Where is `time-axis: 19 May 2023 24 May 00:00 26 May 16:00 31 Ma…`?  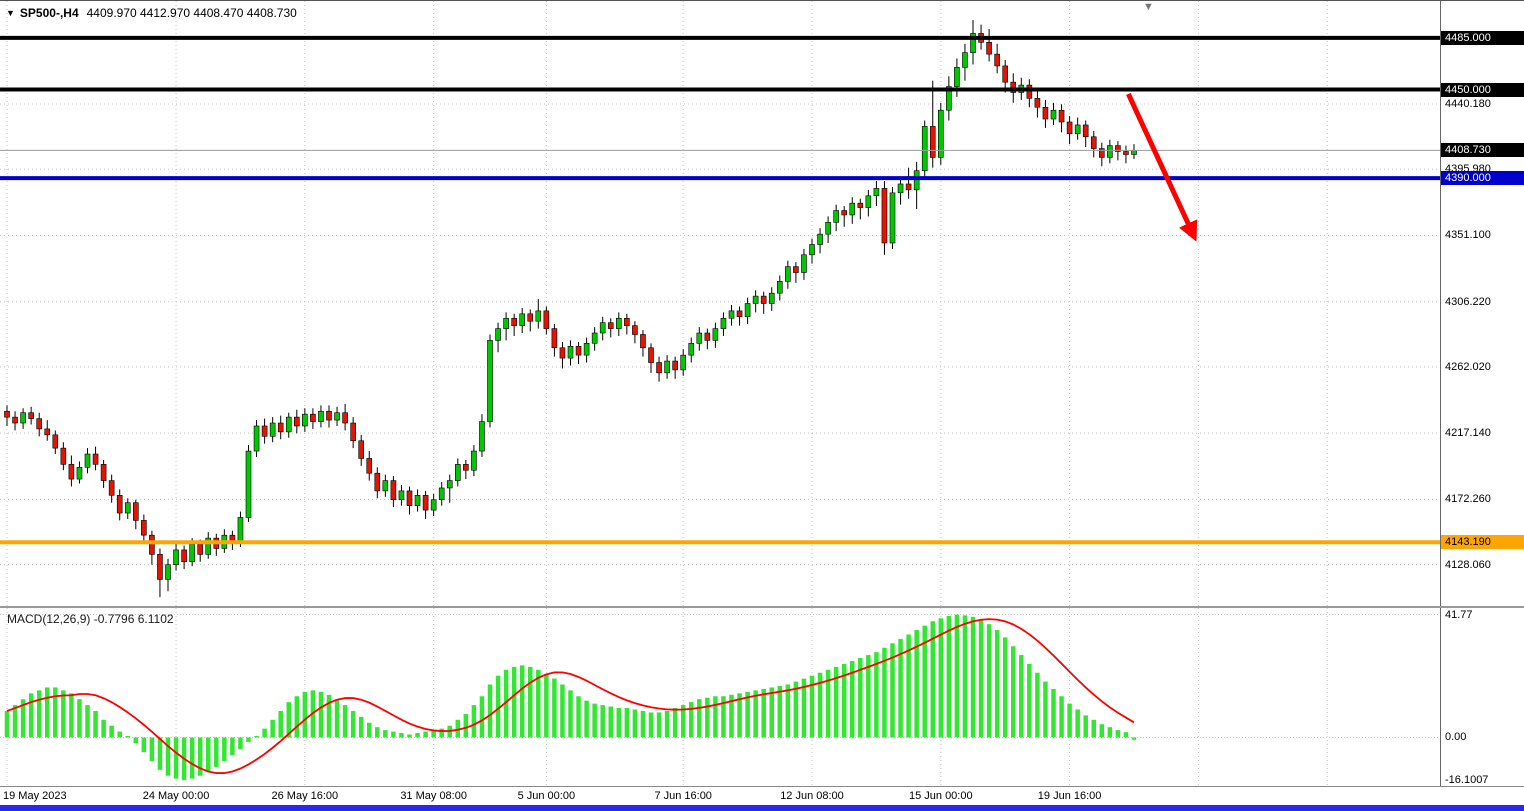
time-axis: 19 May 2023 24 May 00:00 26 May 16:00 31 Ma… is located at coordinates (762, 795).